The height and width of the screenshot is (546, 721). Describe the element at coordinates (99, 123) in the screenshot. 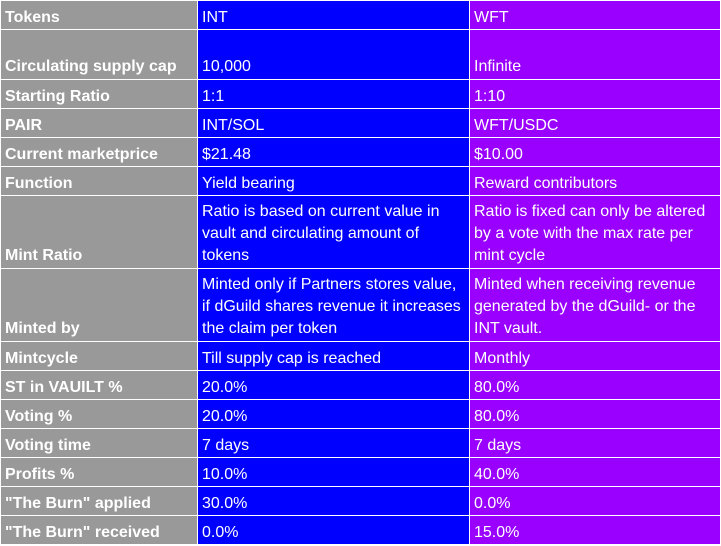

I see `row-label-cell: PAIR` at that location.